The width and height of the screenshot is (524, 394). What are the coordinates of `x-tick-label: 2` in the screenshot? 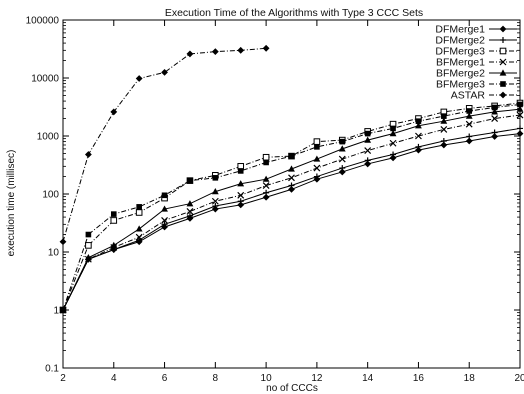 It's located at (63, 378).